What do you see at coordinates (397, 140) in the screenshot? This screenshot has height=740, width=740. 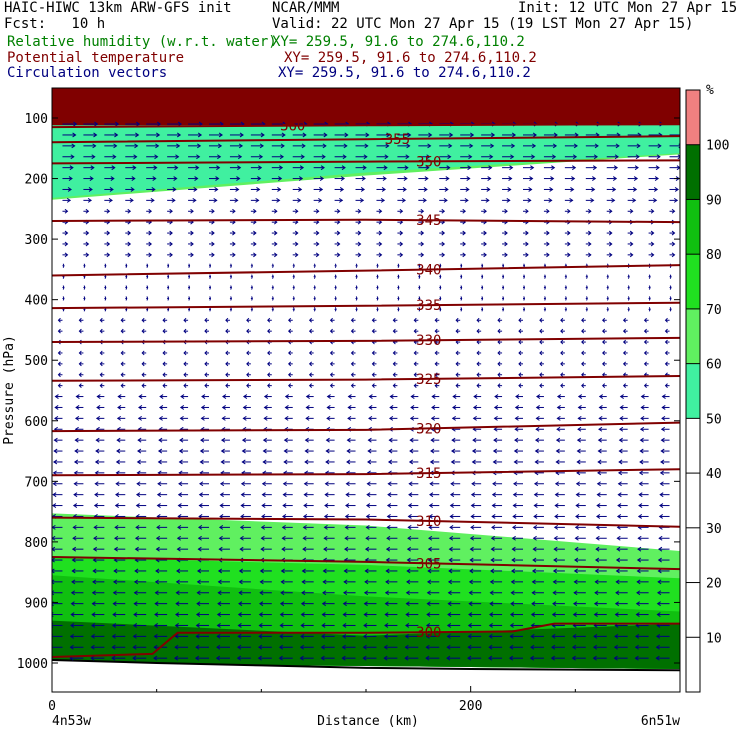 I see `theta-label-355: 355` at bounding box center [397, 140].